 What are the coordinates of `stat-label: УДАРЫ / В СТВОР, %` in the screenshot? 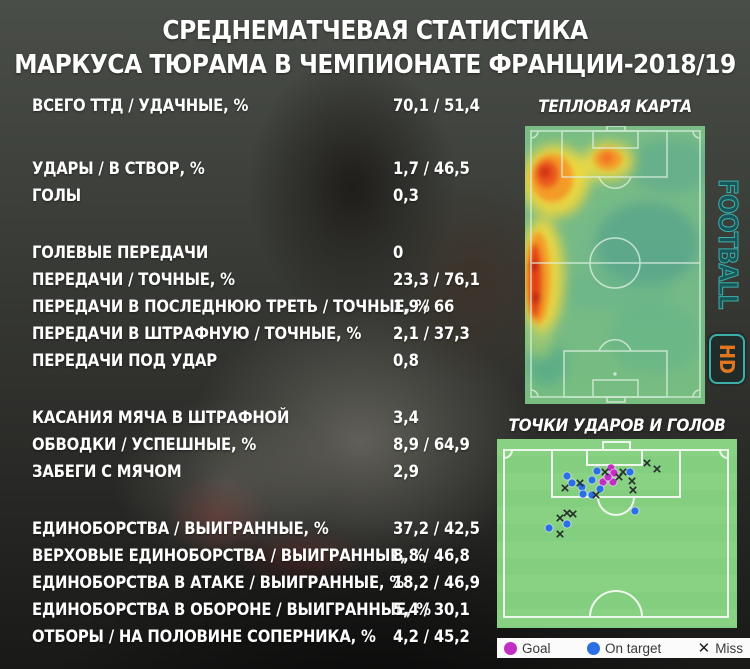 It's located at (118, 168).